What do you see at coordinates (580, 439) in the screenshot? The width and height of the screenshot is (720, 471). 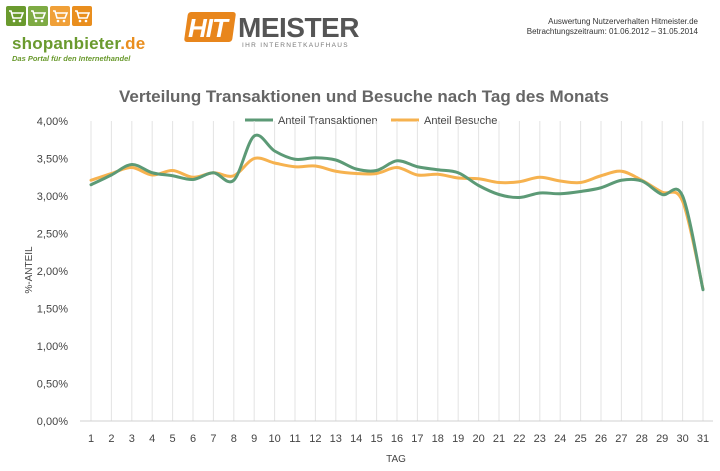 I see `x-tick-label: 25` at bounding box center [580, 439].